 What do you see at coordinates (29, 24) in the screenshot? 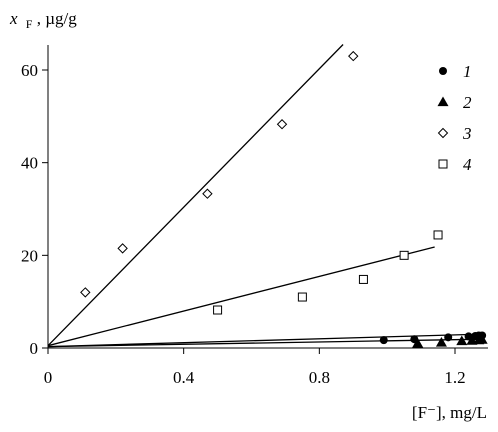
I see `y-axis-subscript: F` at bounding box center [29, 24].